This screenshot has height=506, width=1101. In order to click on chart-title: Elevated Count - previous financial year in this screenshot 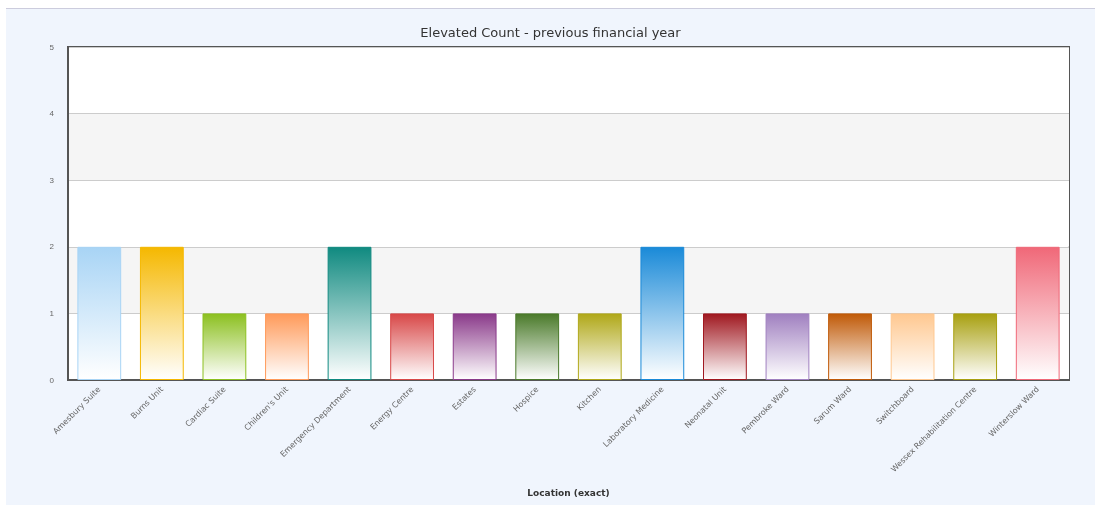, I will do `click(551, 32)`.